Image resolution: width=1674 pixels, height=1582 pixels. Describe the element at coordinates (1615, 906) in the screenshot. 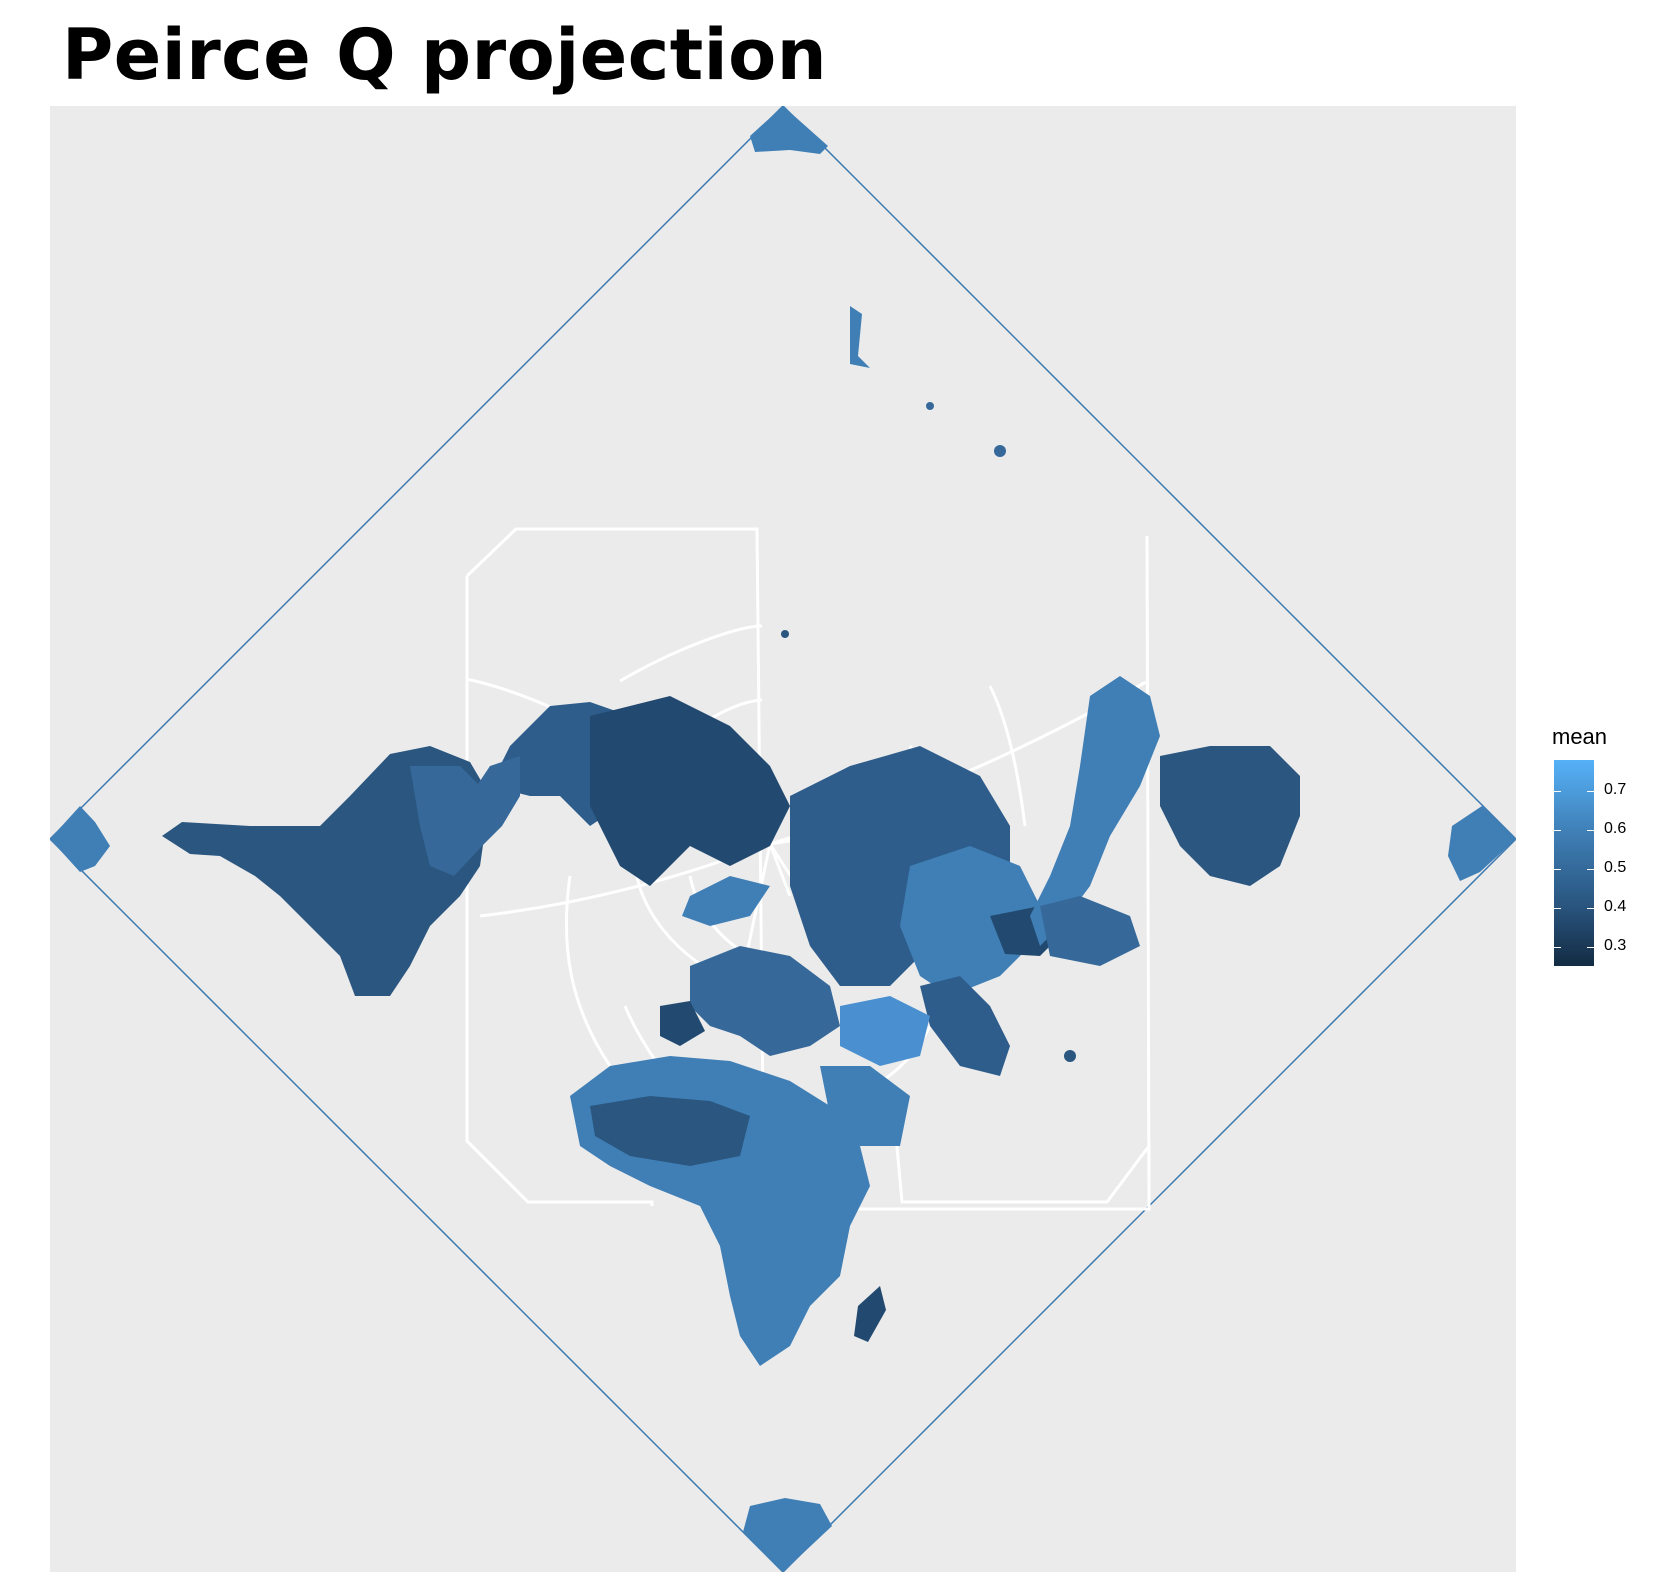

I see `legend-tick-label: 0.4` at that location.